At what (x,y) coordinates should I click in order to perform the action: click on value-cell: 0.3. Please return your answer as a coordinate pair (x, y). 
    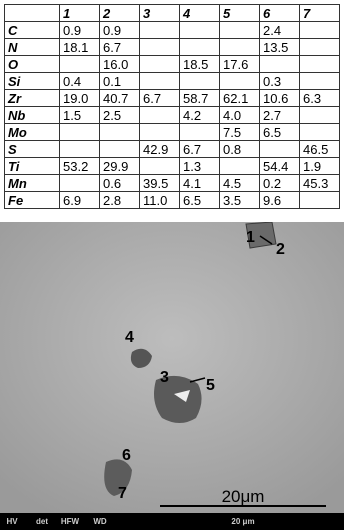
    Looking at the image, I should click on (279, 81).